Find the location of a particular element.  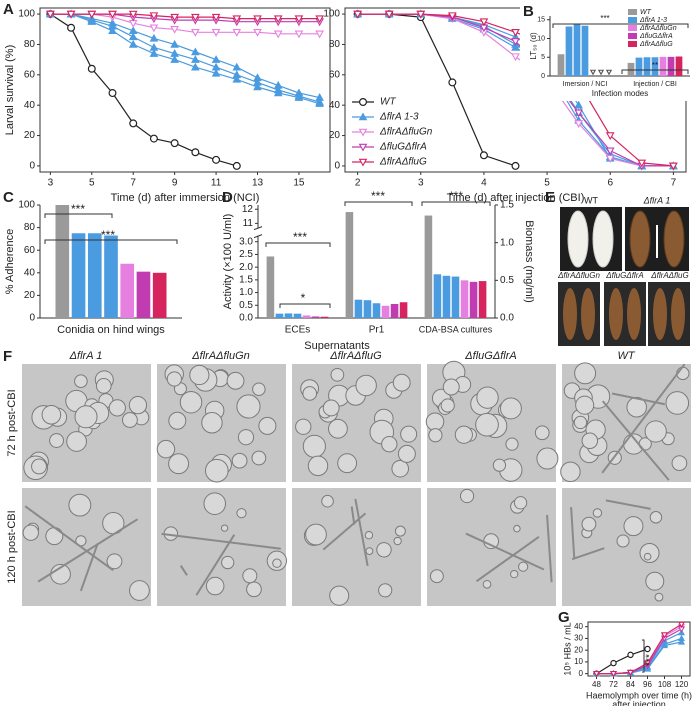

plot-frame is located at coordinates (639, 649).